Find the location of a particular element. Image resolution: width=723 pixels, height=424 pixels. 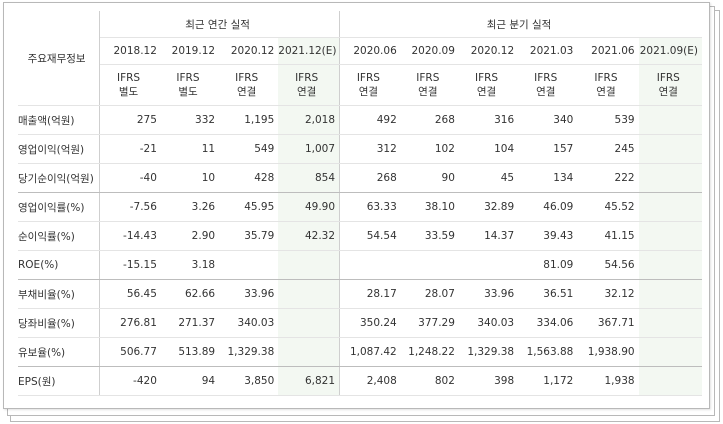

row-label: 당기순이익(억원) is located at coordinates (59, 178).